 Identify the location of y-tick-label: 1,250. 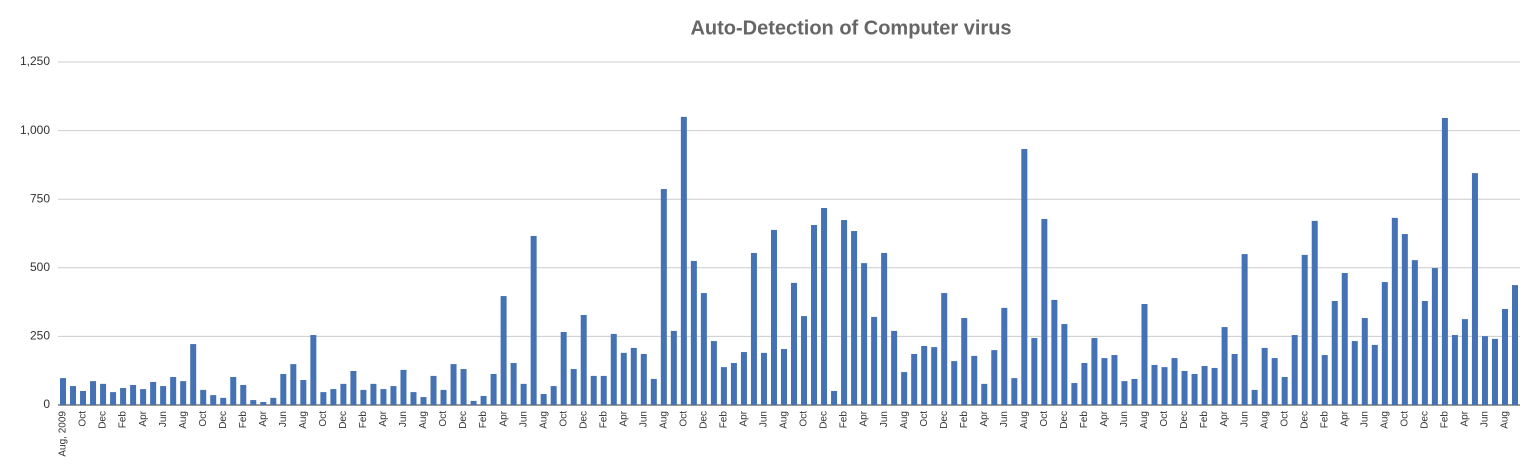
(35, 61).